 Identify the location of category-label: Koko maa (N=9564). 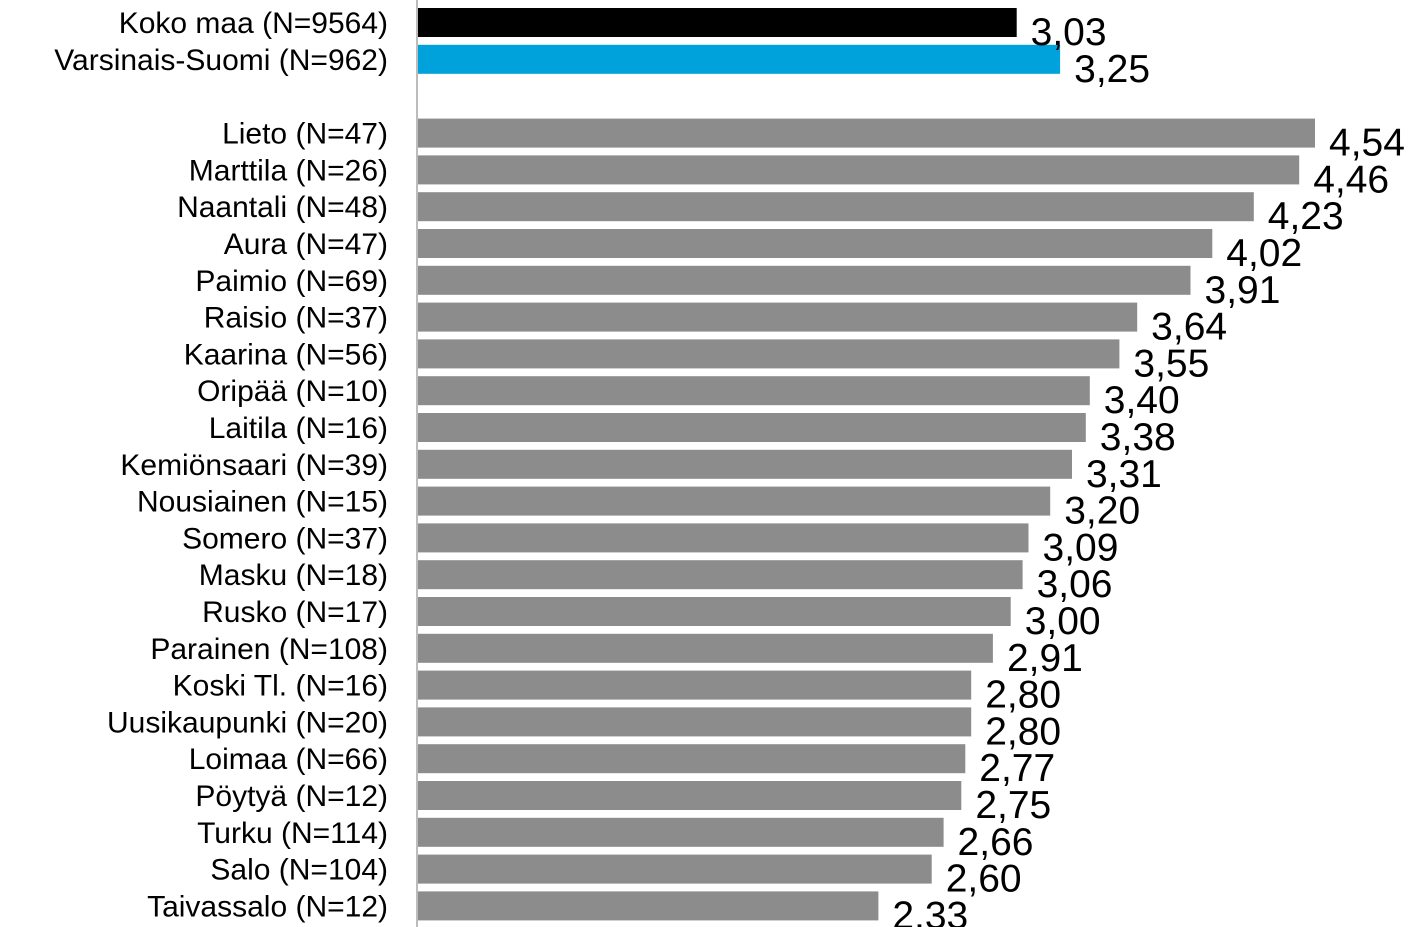
(253, 23).